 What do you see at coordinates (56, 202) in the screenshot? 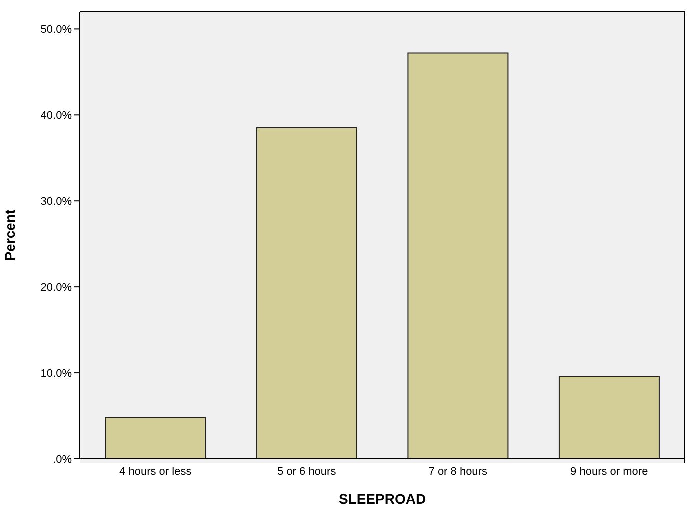
I see `y-tick-label: 30.0%` at bounding box center [56, 202].